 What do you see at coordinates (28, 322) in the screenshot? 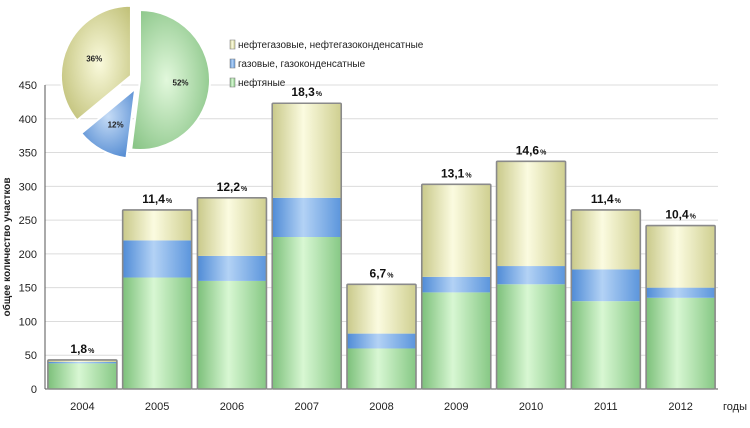
I see `y-tick-label: 100` at bounding box center [28, 322].